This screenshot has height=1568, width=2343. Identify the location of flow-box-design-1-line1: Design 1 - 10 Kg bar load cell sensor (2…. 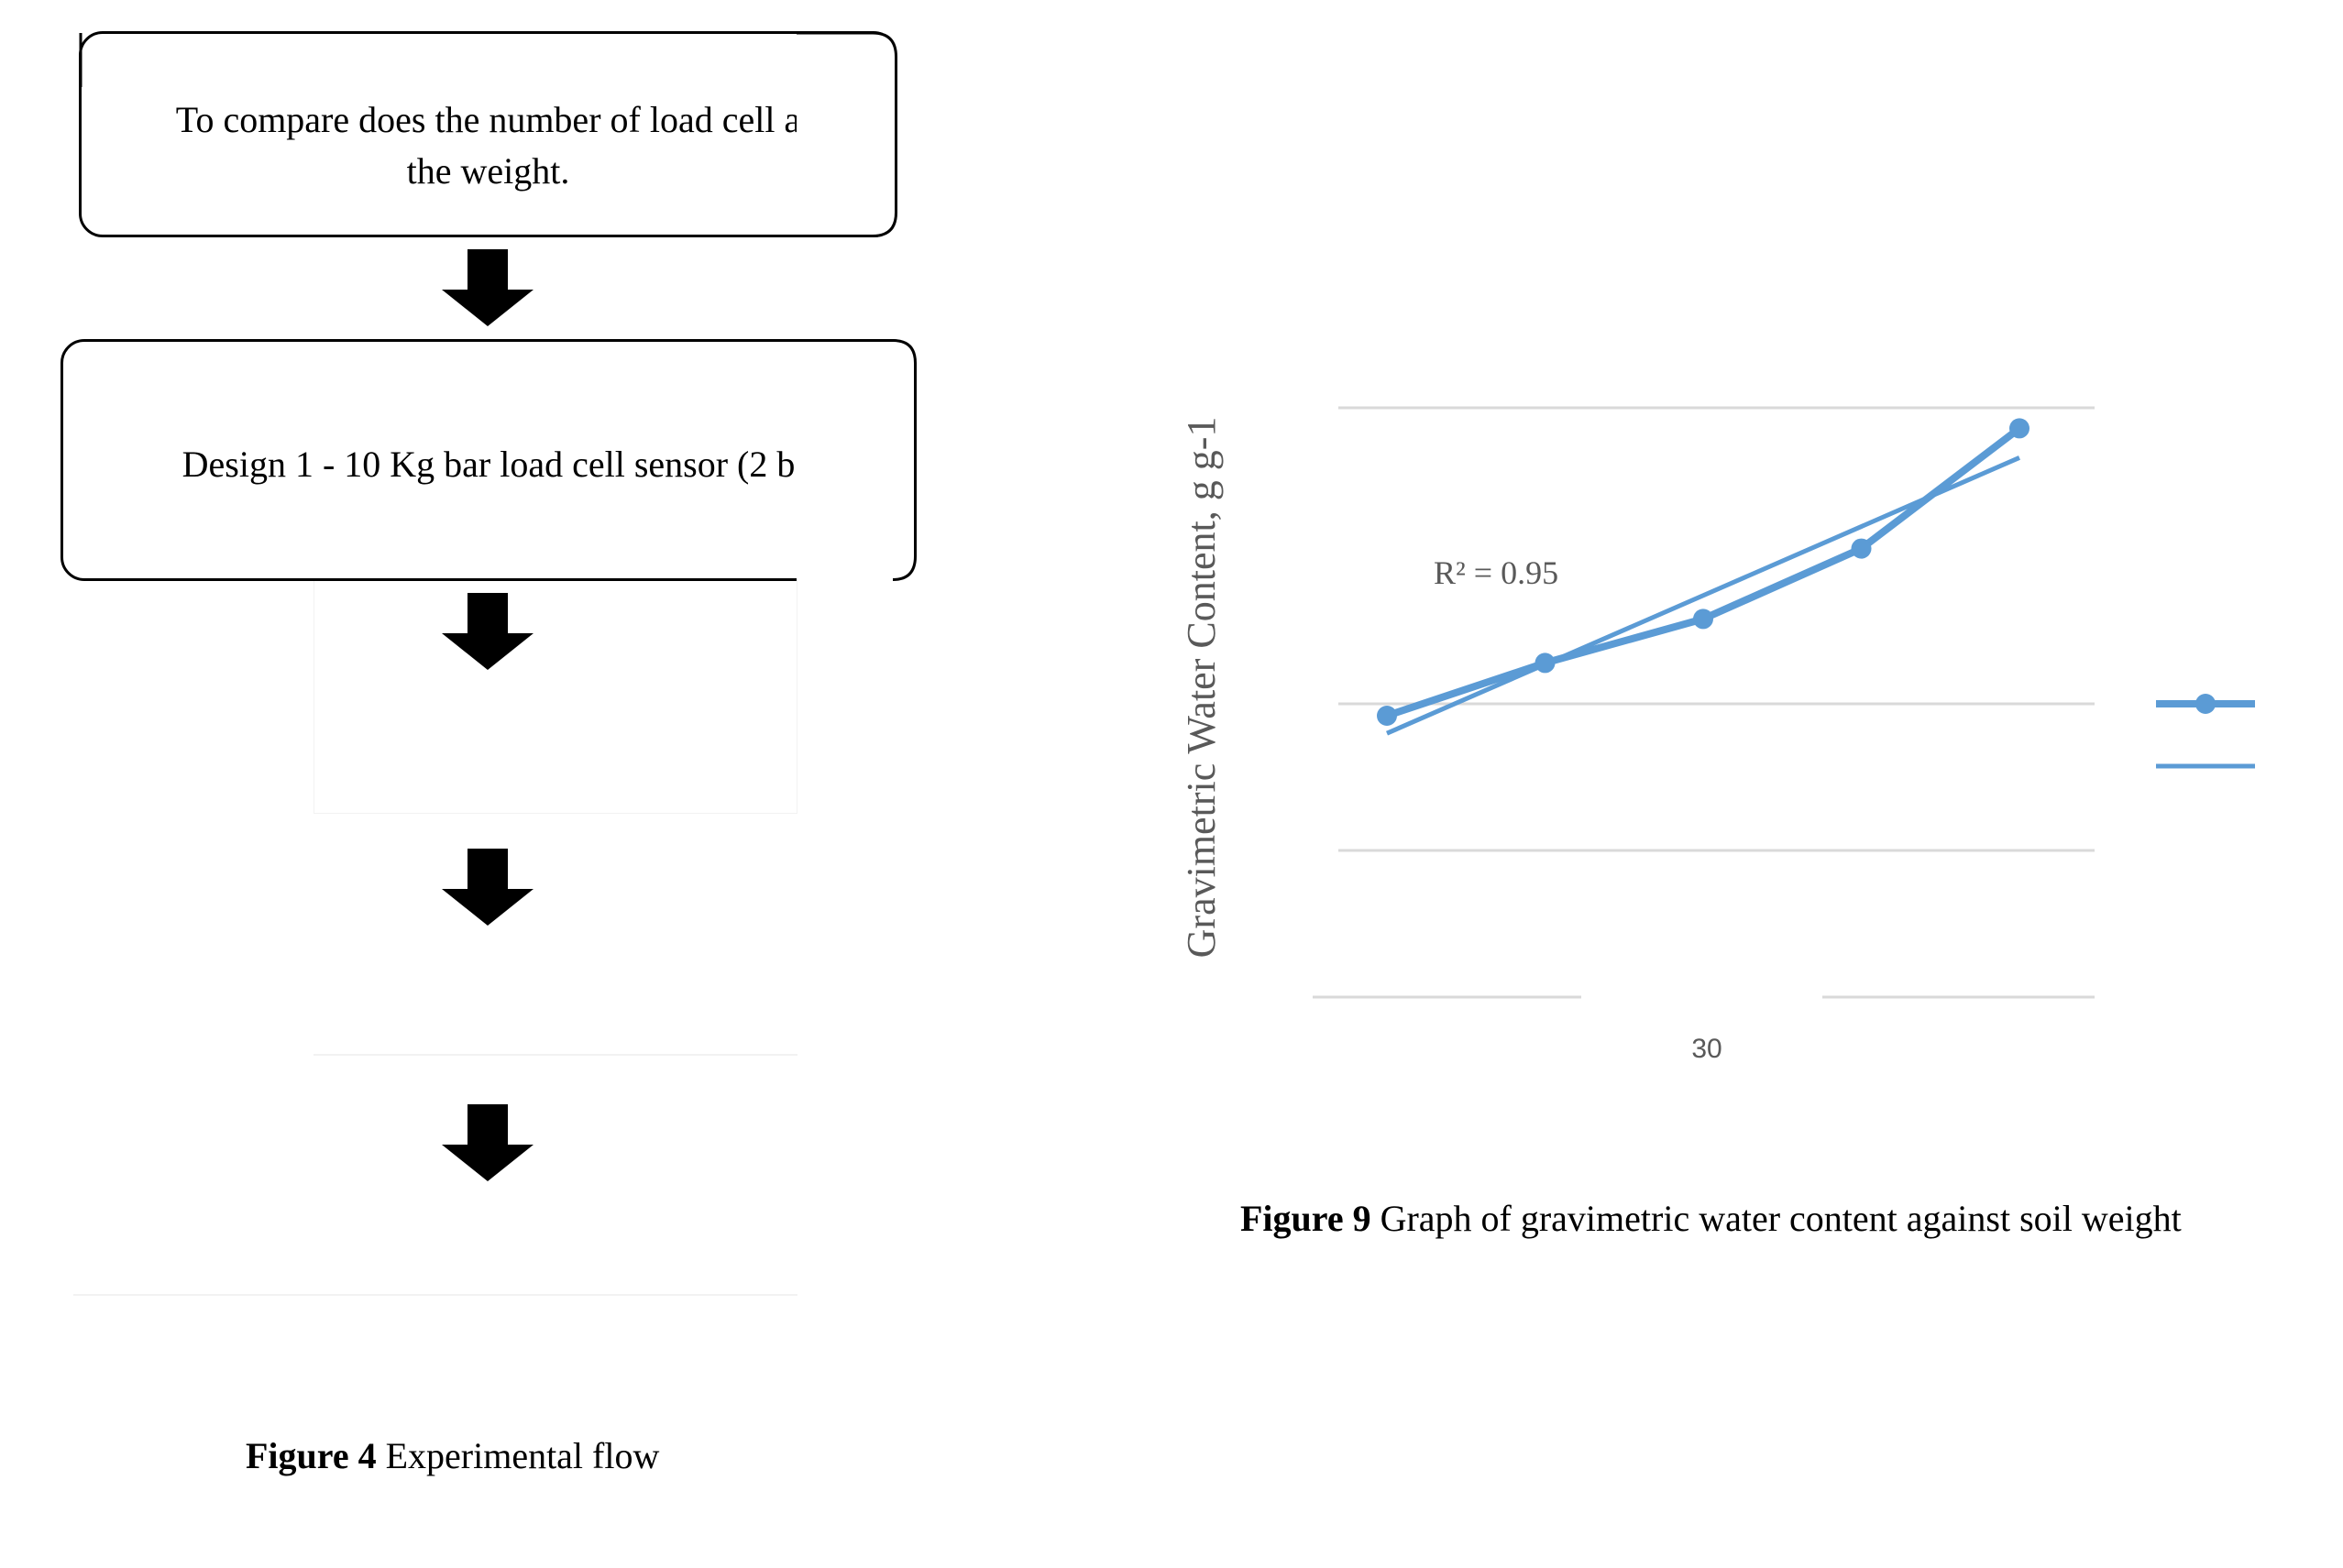
(489, 464).